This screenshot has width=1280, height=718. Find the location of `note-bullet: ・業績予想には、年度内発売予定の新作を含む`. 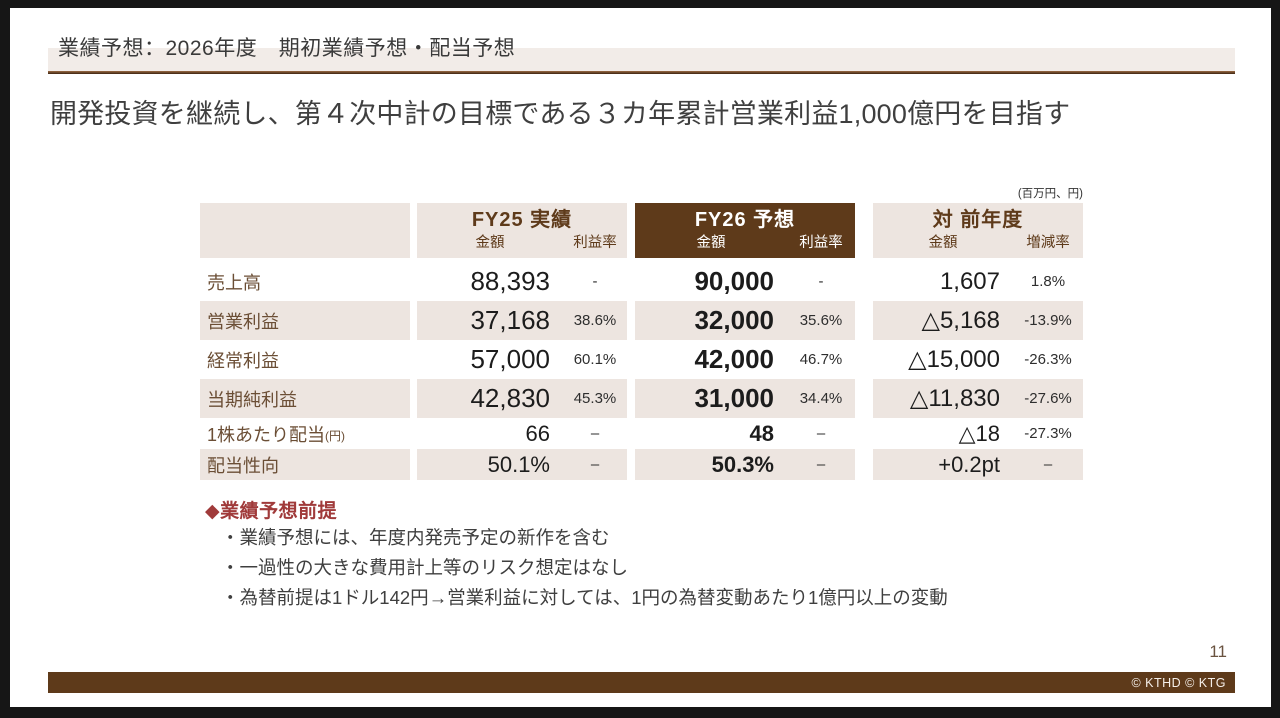

note-bullet: ・業績予想には、年度内発売予定の新作を含む is located at coordinates (415, 537).